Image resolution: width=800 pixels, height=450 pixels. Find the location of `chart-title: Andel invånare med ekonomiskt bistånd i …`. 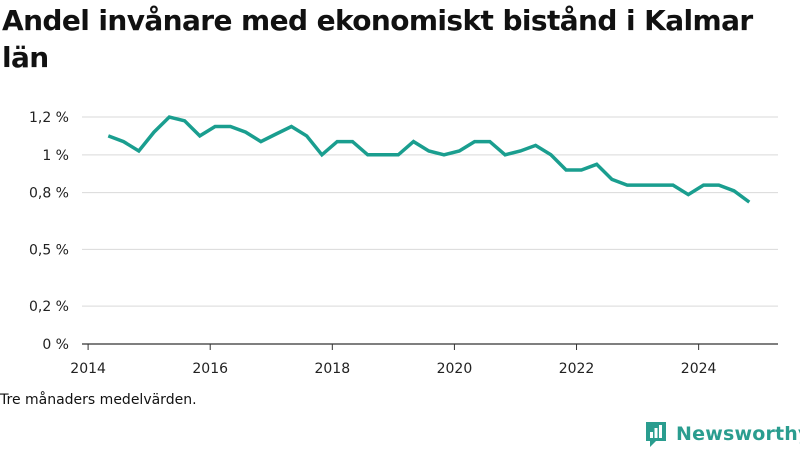

chart-title: Andel invånare med ekonomiskt bistånd i … is located at coordinates (377, 39).